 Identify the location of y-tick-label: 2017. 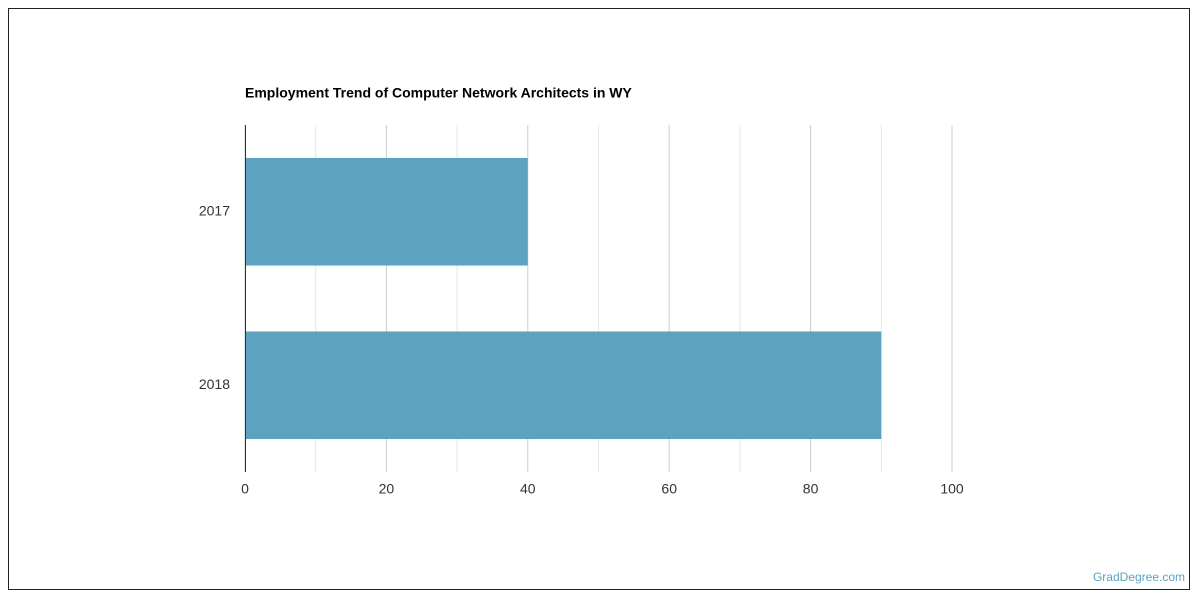
(214, 210).